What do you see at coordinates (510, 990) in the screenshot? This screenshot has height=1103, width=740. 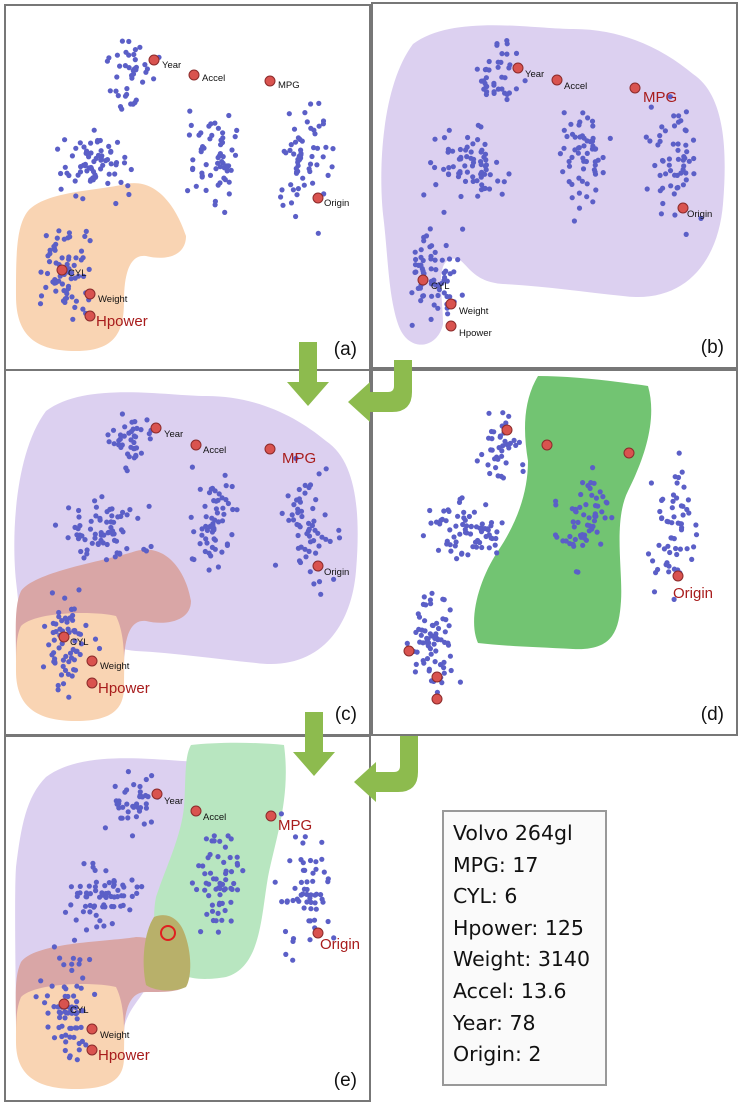 I see `info-accel: Accel: 13.6` at bounding box center [510, 990].